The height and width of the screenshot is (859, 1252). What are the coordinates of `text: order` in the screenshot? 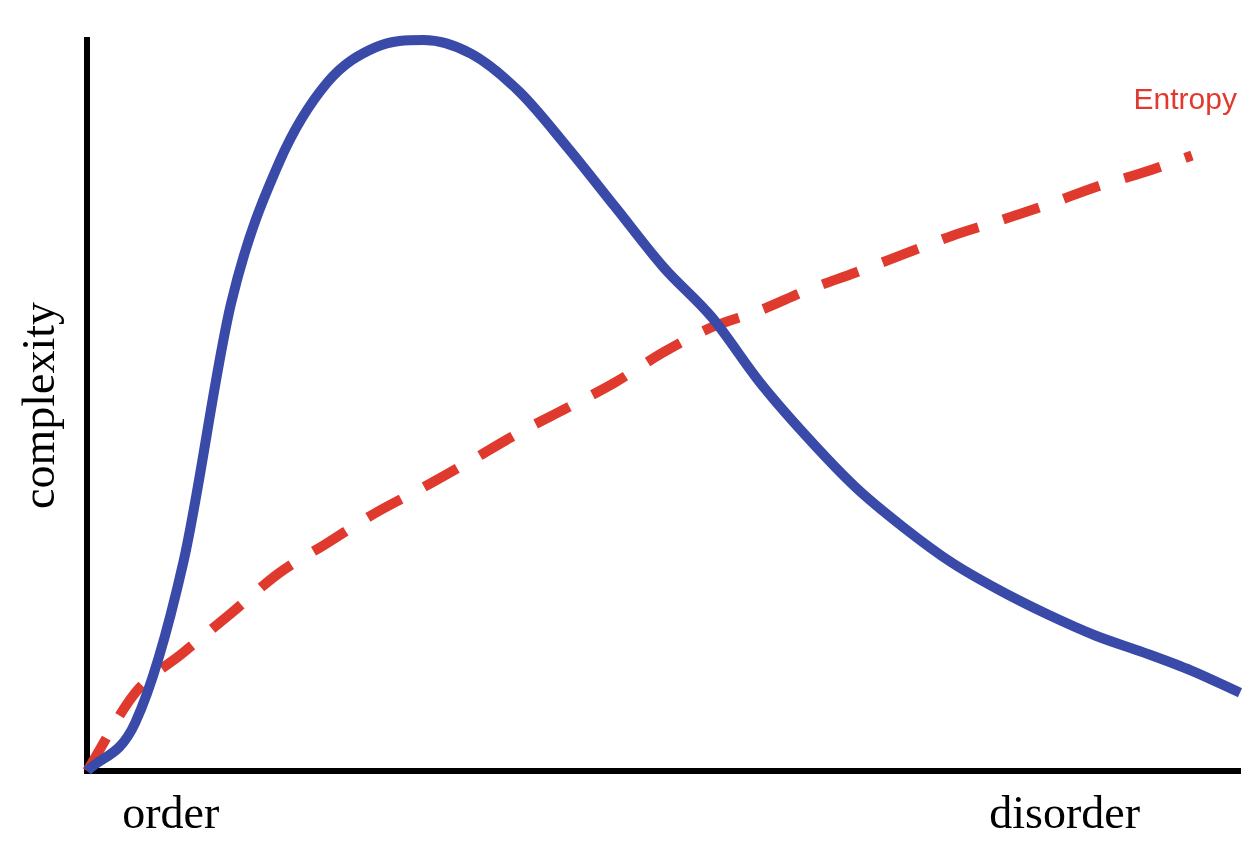 It's located at (171, 813).